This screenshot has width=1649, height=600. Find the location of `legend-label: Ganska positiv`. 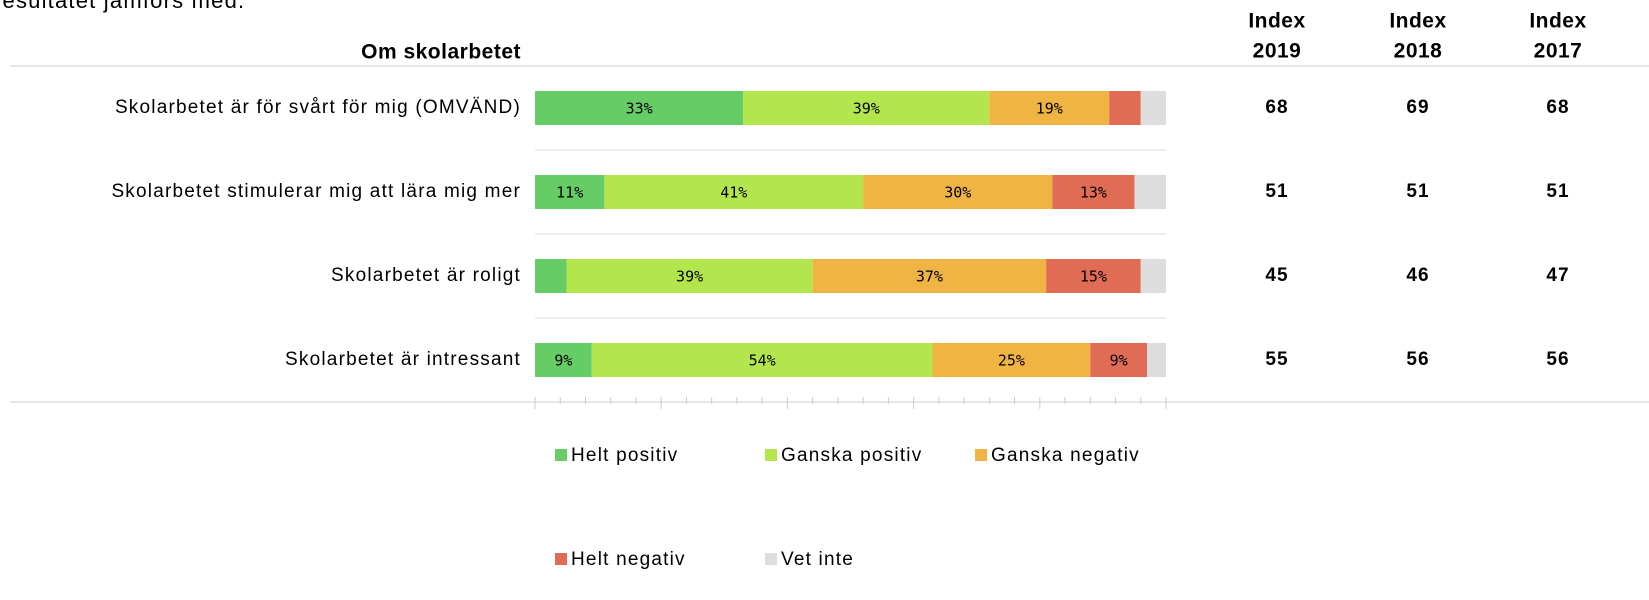

legend-label: Ganska positiv is located at coordinates (851, 455).